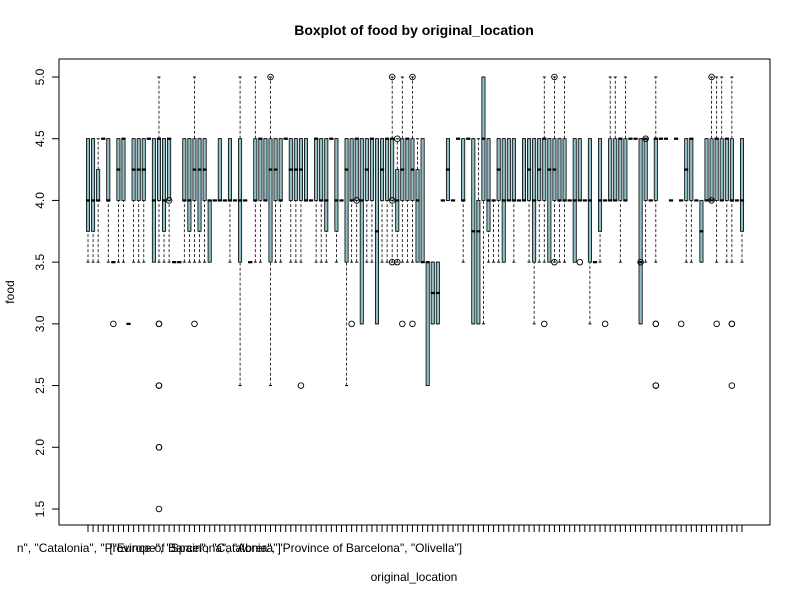 The height and width of the screenshot is (600, 800). Describe the element at coordinates (40, 76) in the screenshot. I see `y-tick-label: 5.0` at that location.